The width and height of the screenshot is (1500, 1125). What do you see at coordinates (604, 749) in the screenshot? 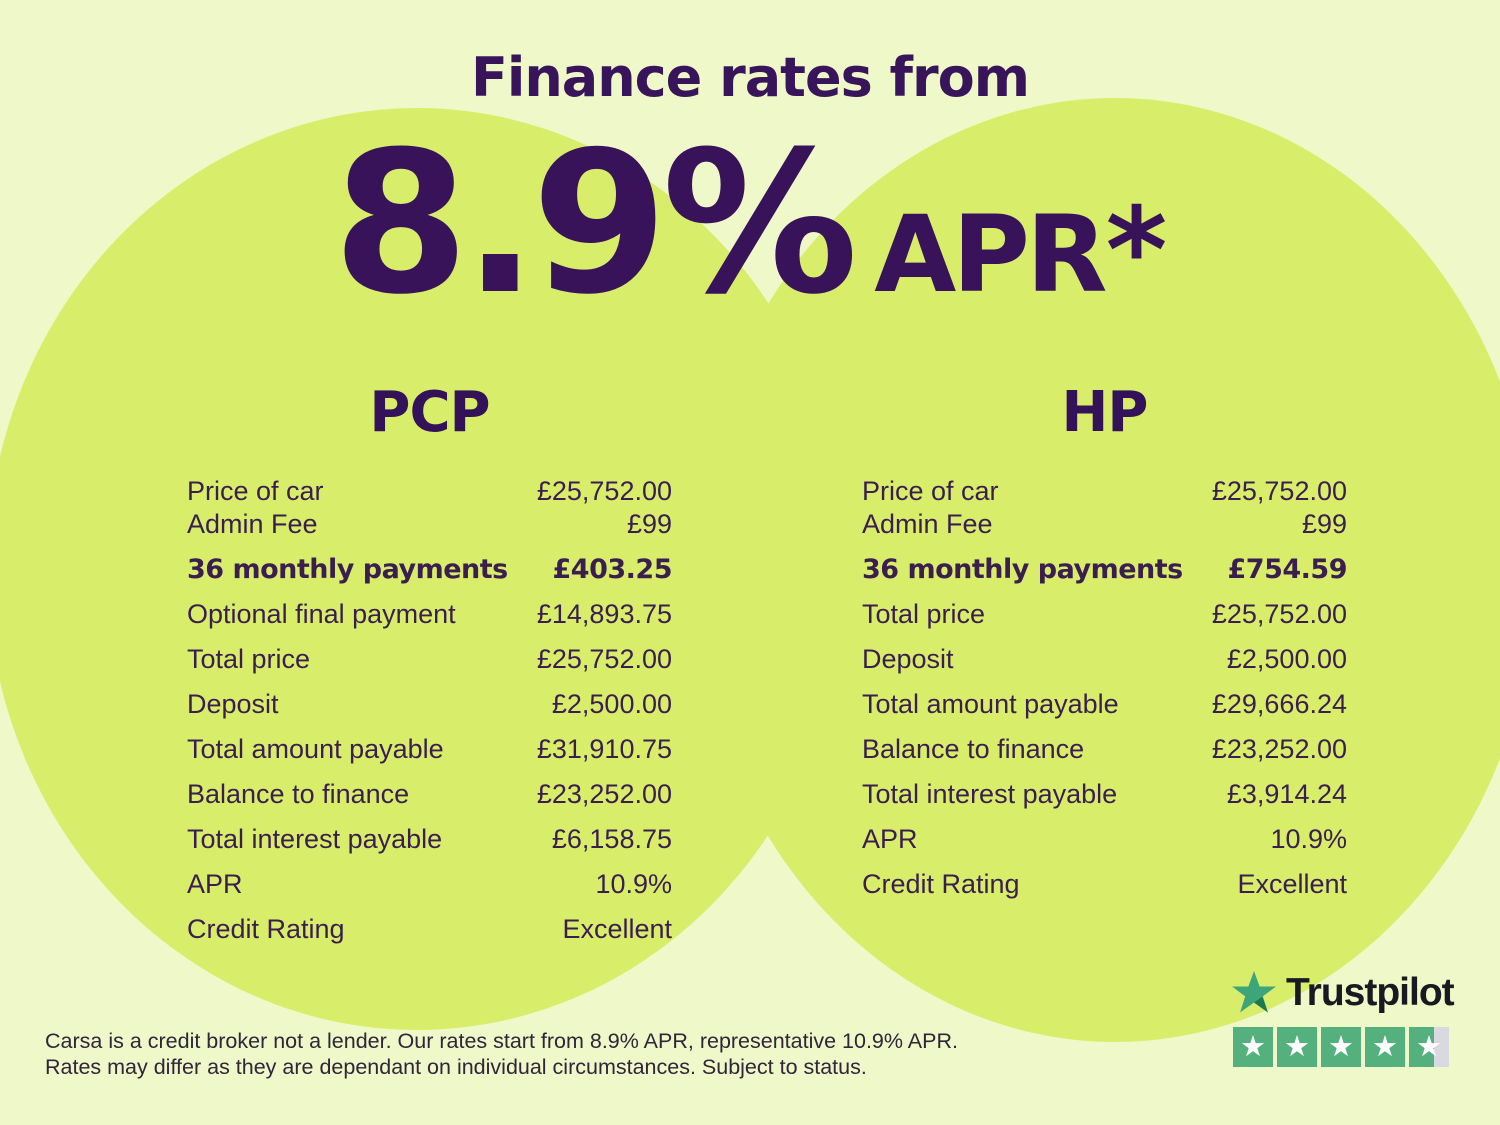
I see `row-value: £31,910.75` at bounding box center [604, 749].